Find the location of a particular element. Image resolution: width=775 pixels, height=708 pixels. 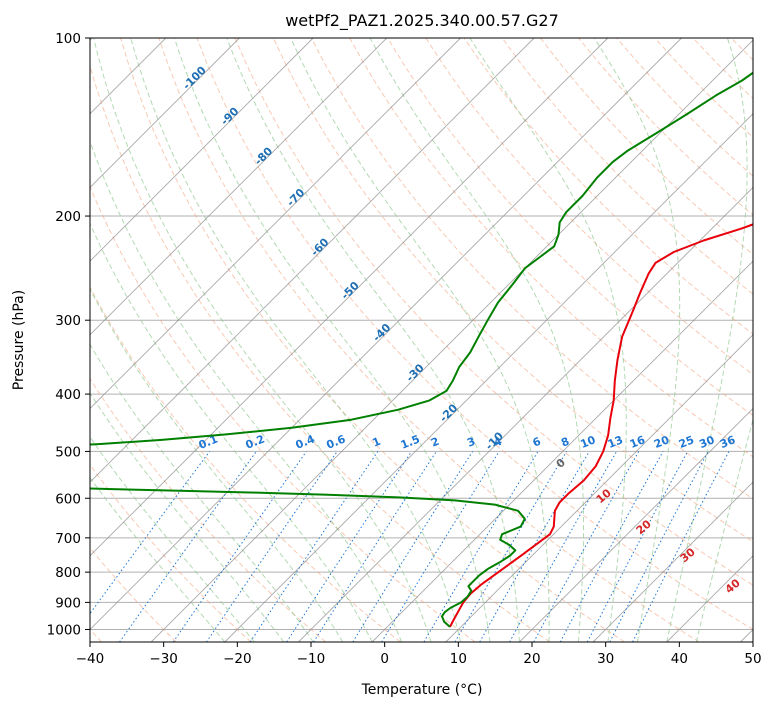

y-tick-label: 200 is located at coordinates (68, 217).